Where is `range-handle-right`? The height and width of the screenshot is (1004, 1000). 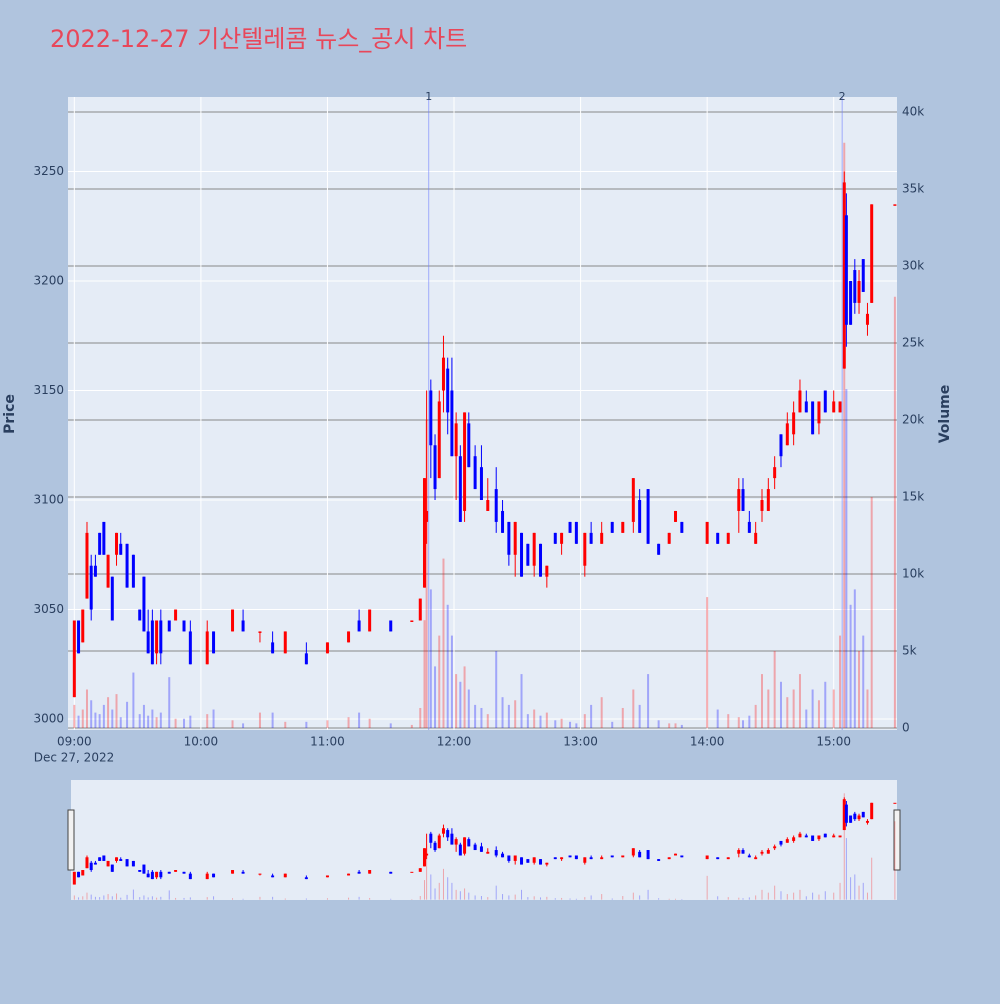
range-handle-right is located at coordinates (897, 840).